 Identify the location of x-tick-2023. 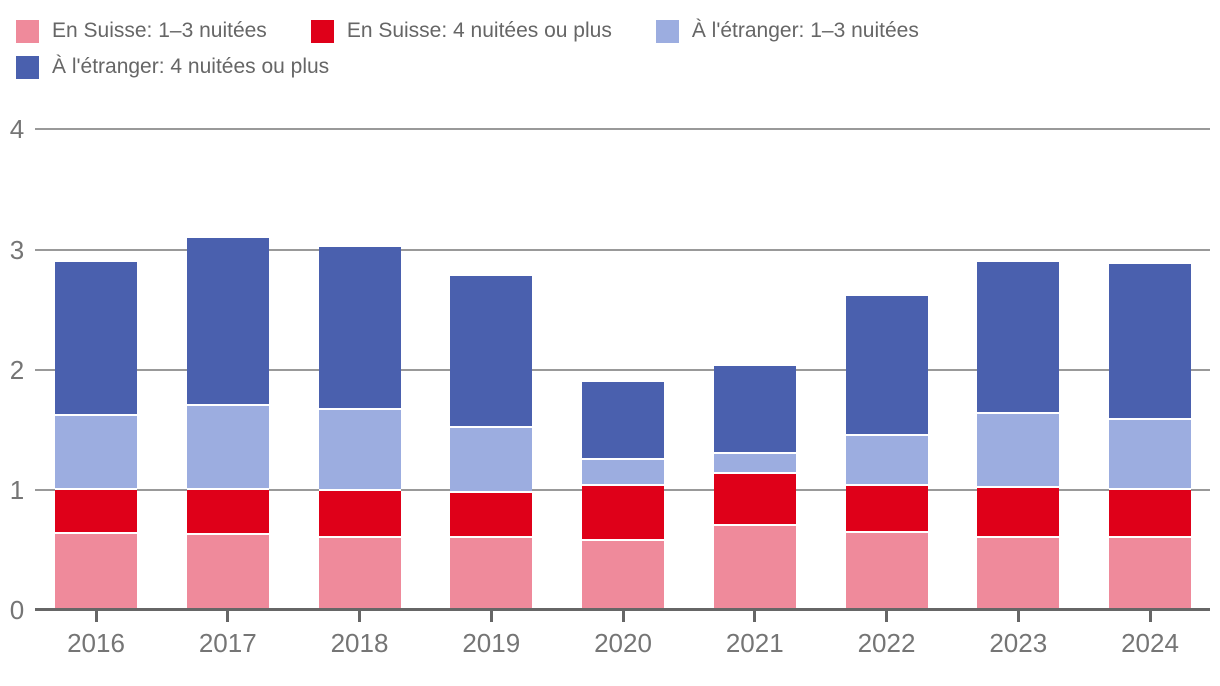
(1018, 616).